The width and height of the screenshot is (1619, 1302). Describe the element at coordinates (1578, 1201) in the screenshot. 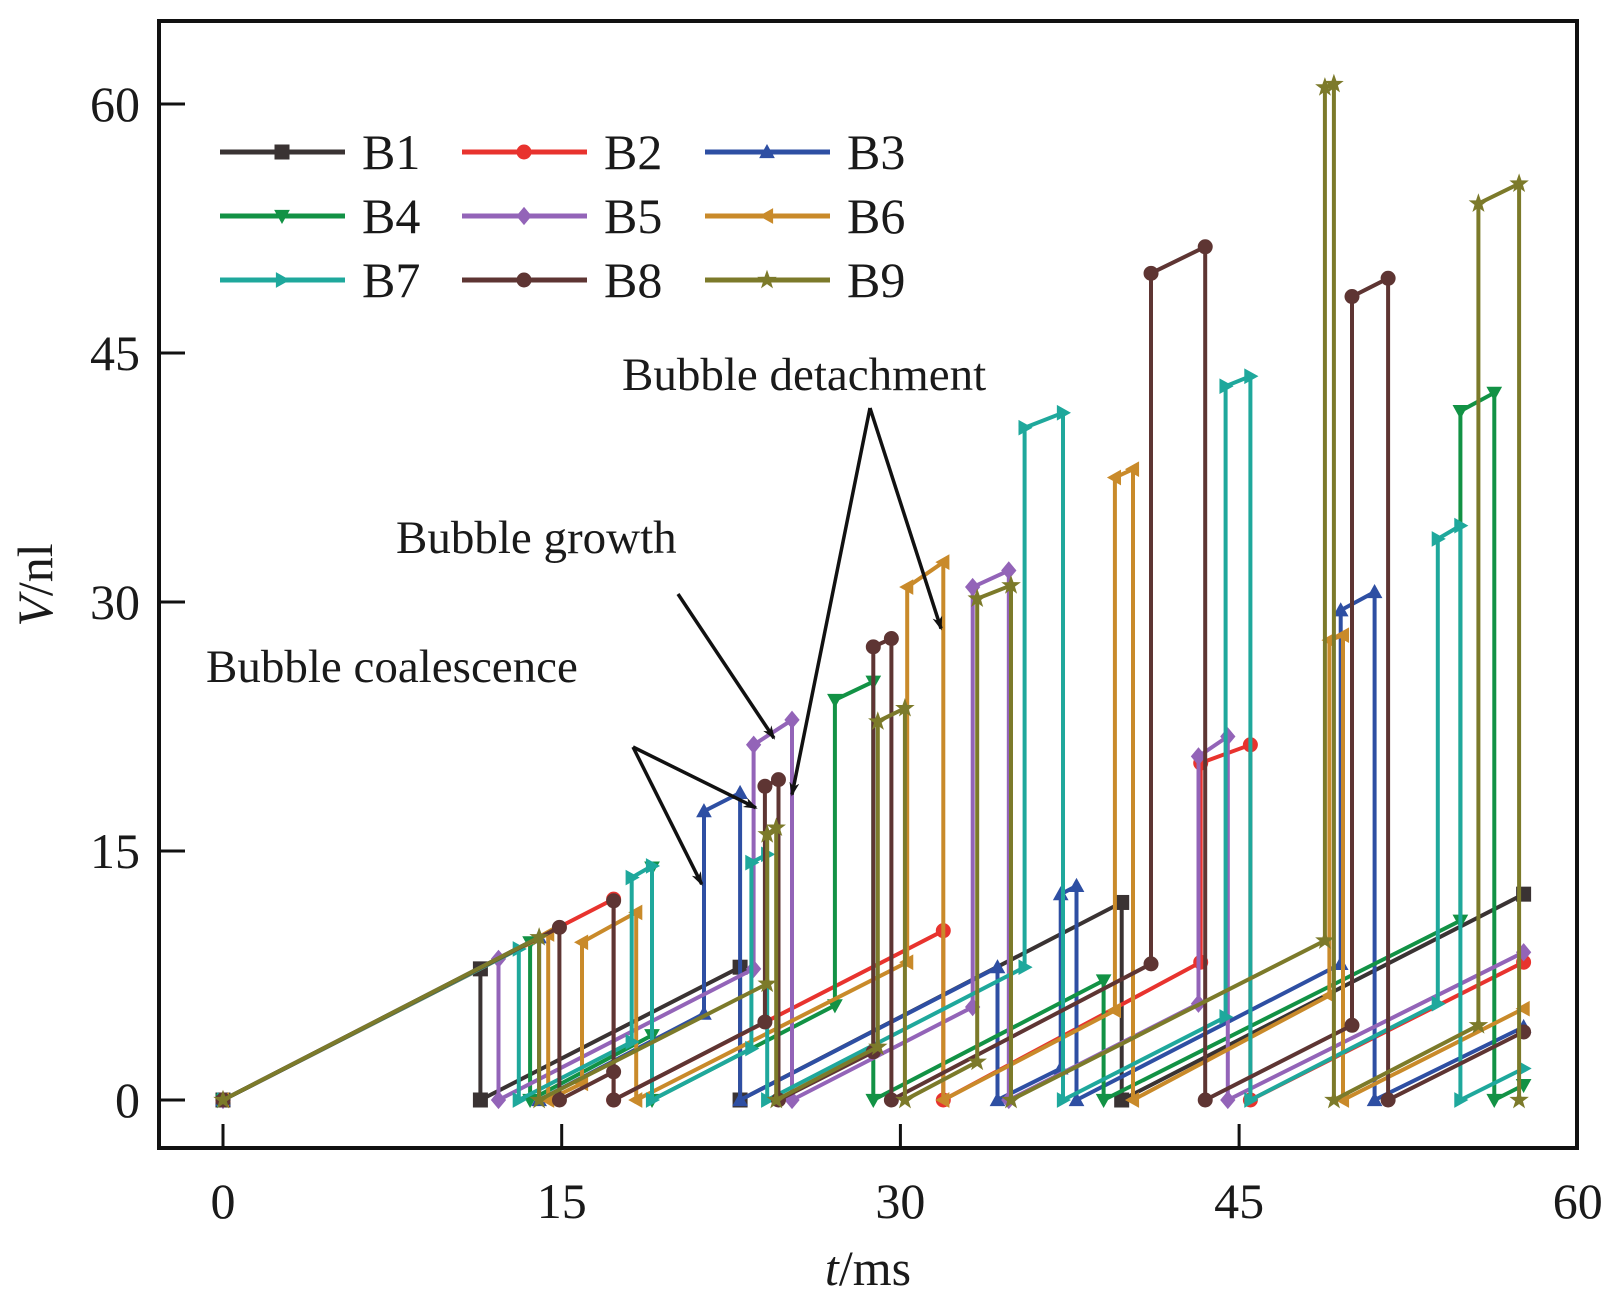

I see `x-tick-label-60: 60` at that location.